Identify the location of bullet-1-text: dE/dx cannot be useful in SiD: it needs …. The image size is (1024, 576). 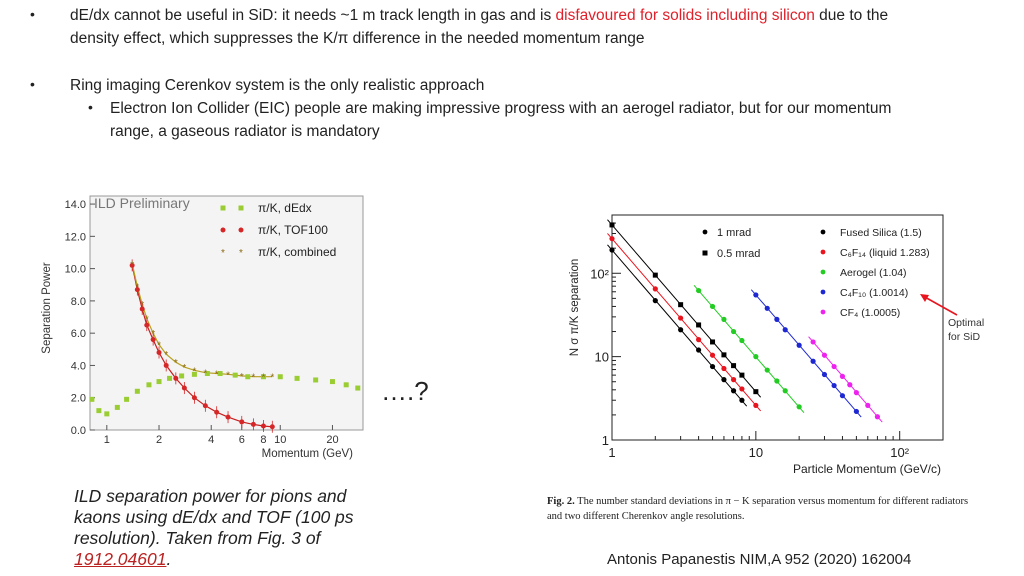
(313, 15).